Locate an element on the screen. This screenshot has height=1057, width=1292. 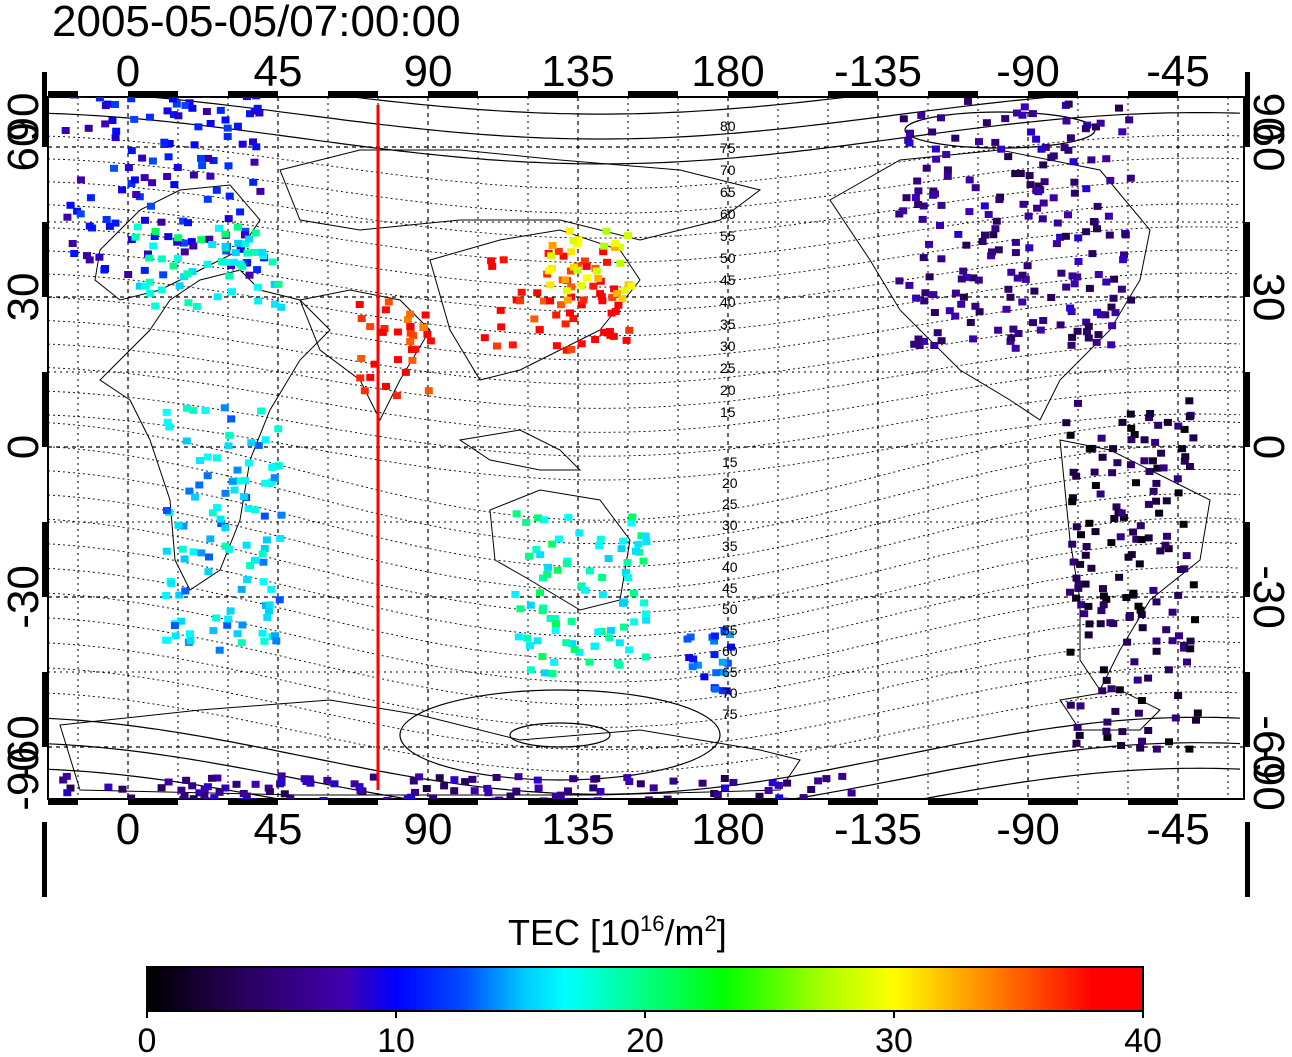
contour-line is located at coordinates (644, 708).